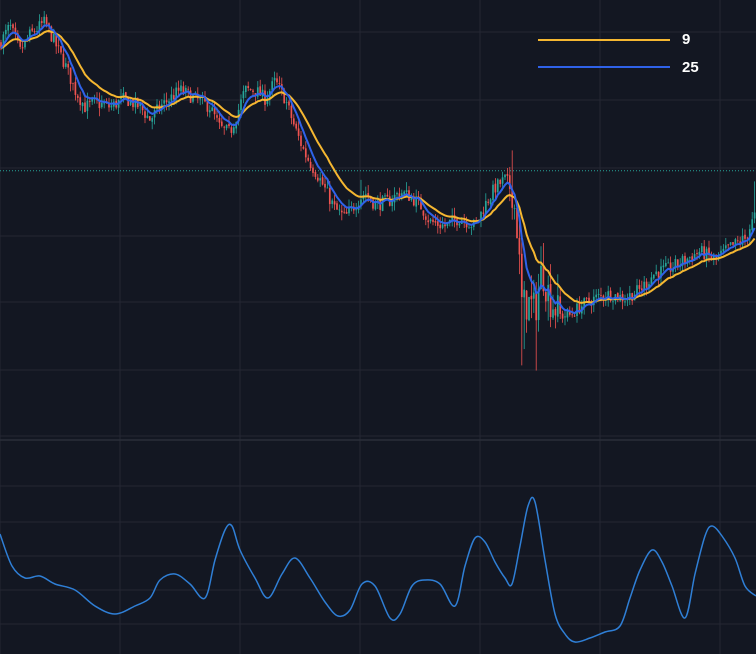 Image resolution: width=756 pixels, height=654 pixels. Describe the element at coordinates (618, 53) in the screenshot. I see `legend: 9 25` at that location.